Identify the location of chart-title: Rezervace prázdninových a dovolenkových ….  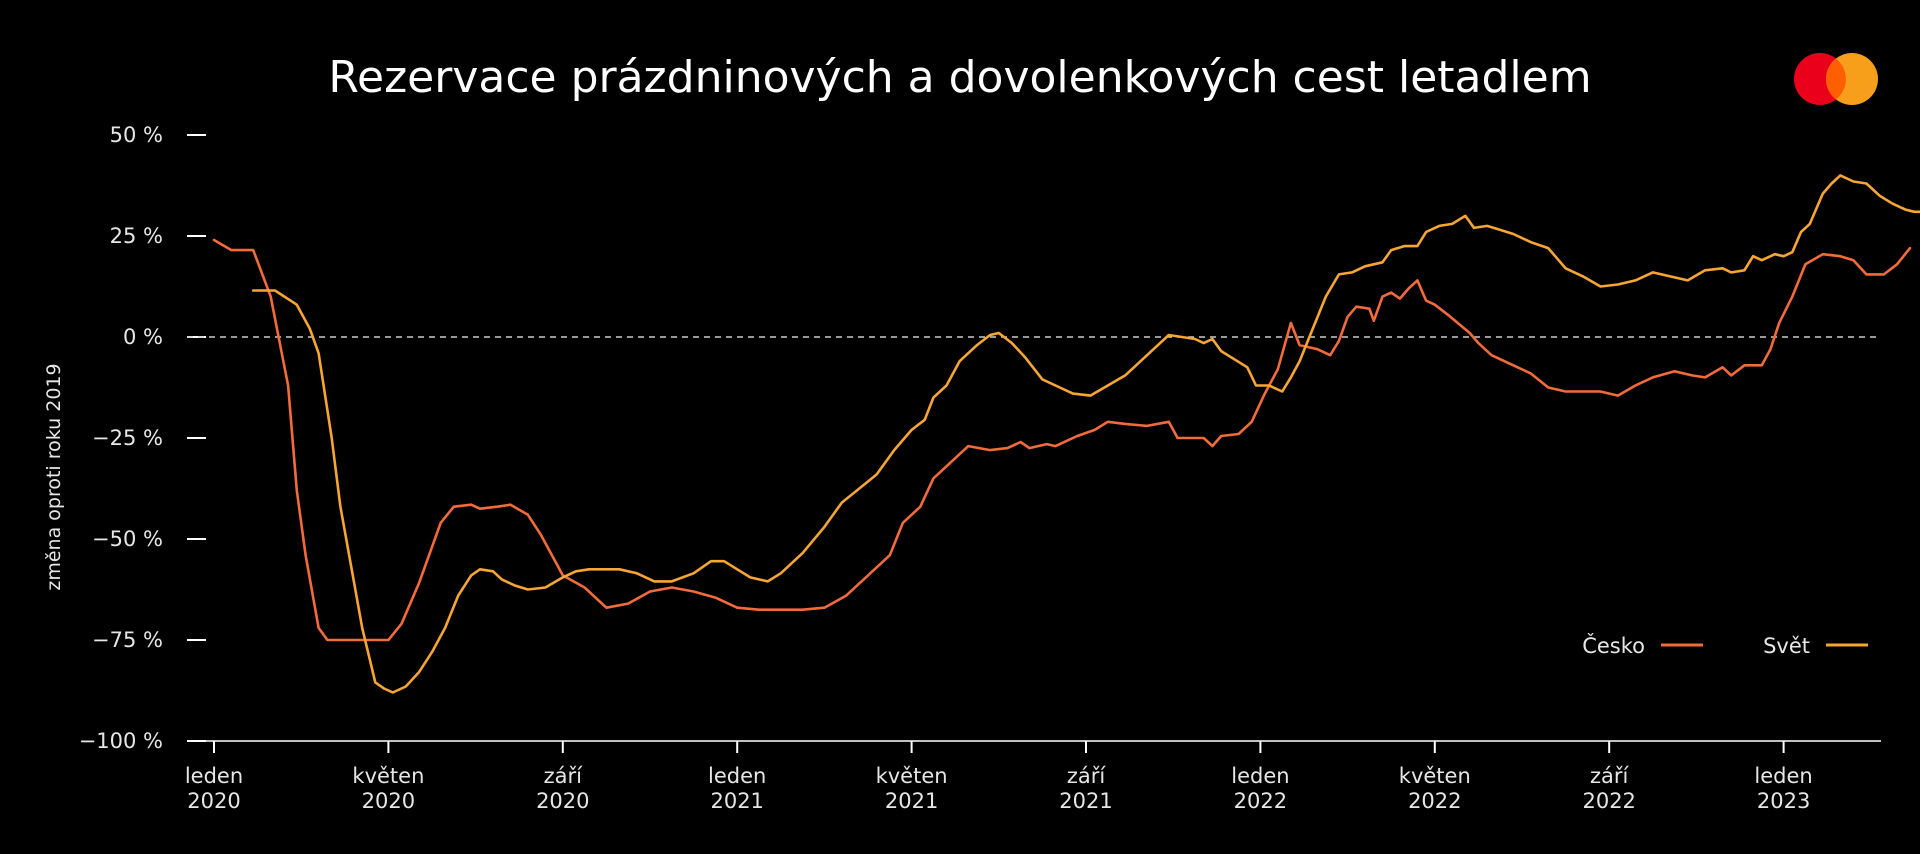
(959, 77).